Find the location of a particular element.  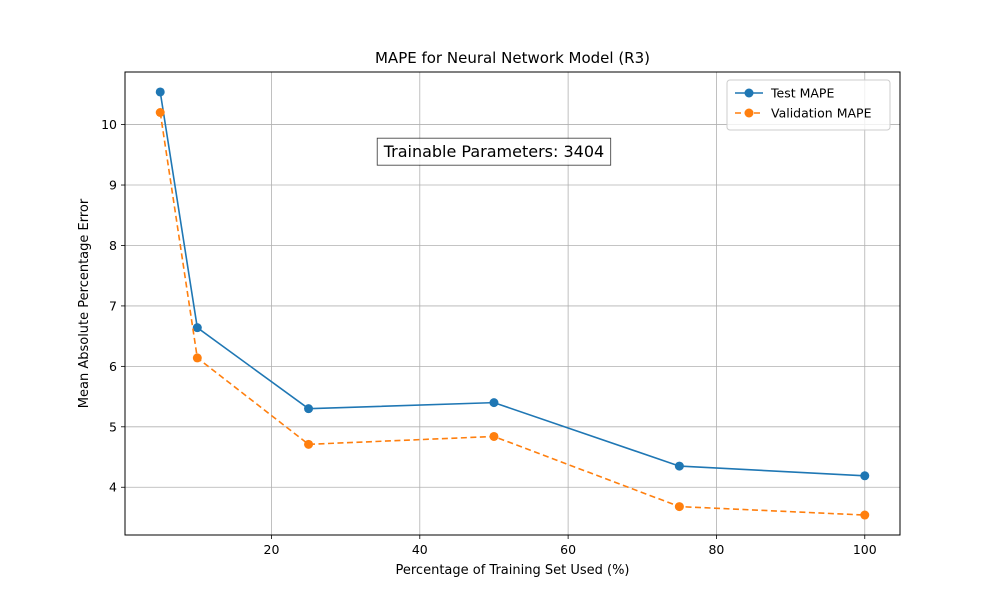

legend-label-1: Validation MAPE is located at coordinates (821, 113).